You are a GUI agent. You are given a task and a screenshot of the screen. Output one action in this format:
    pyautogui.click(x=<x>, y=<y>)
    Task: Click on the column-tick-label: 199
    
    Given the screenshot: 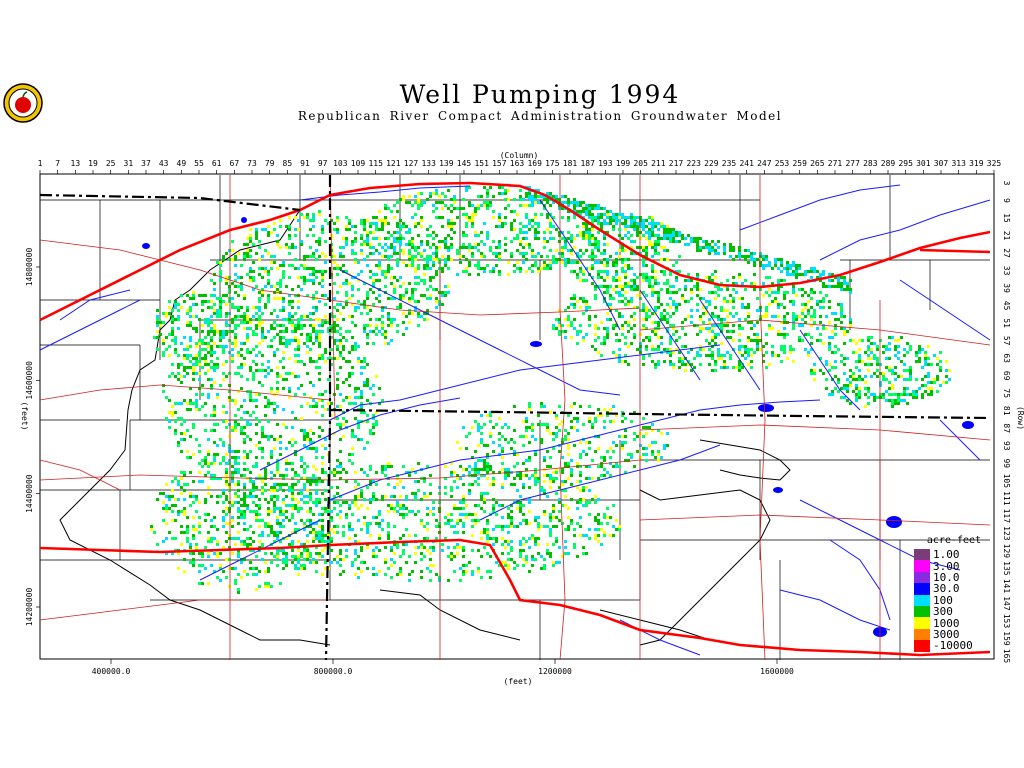 What is the action you would take?
    pyautogui.click(x=623, y=163)
    